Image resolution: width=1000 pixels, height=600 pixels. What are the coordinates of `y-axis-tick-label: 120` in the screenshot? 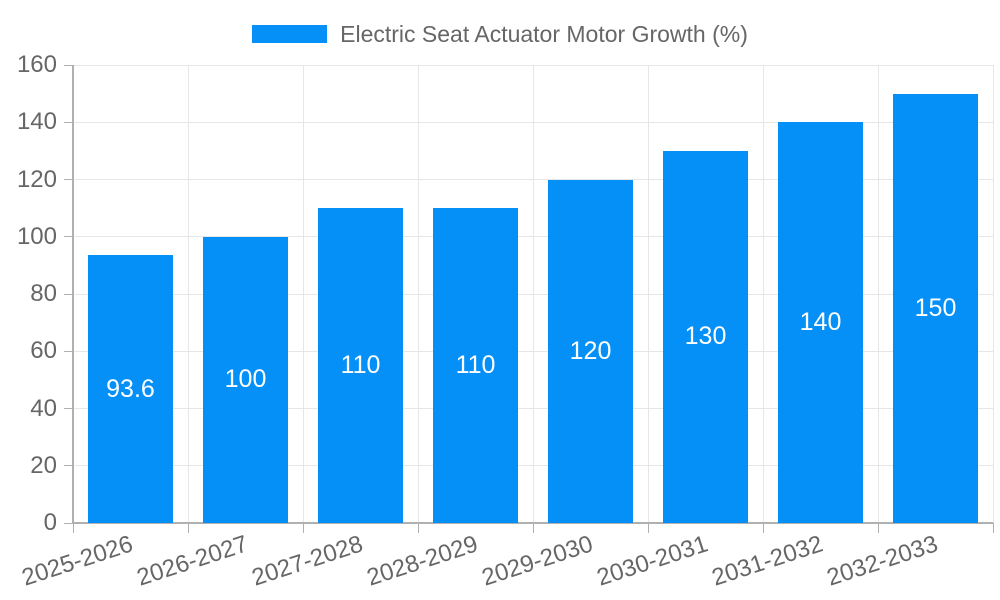 It's located at (36, 179).